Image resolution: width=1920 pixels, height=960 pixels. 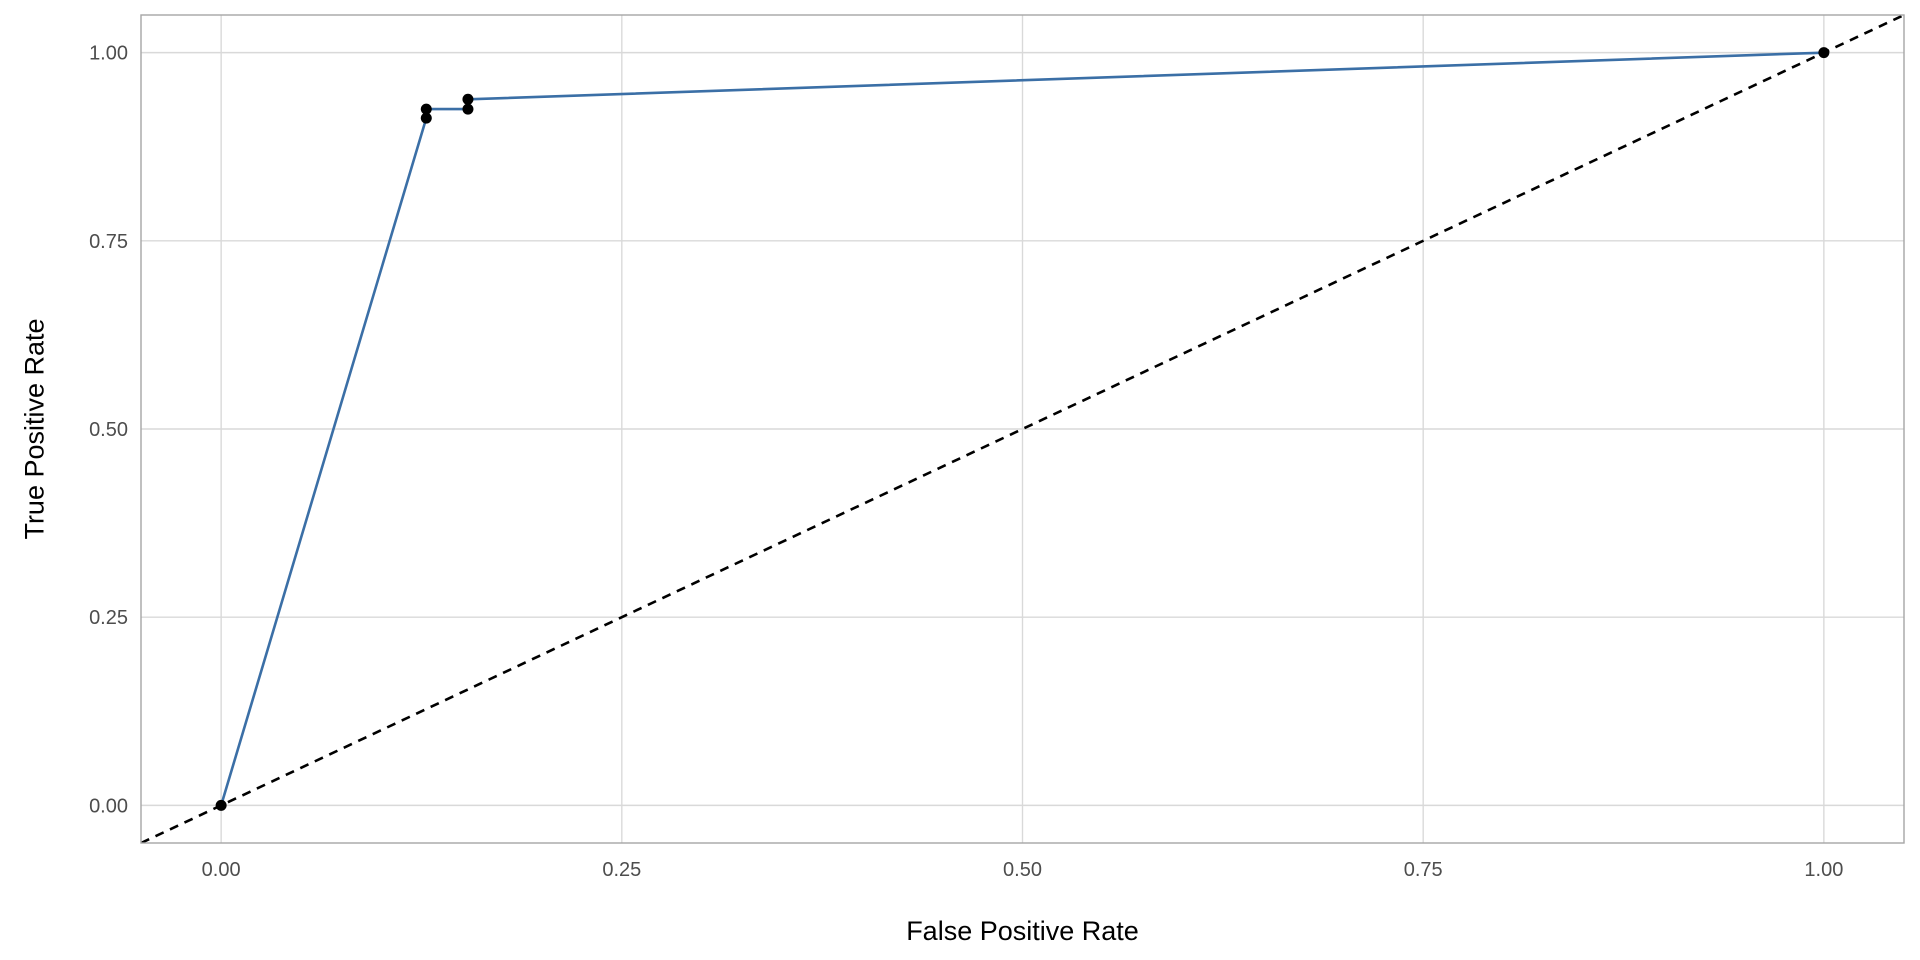 What do you see at coordinates (621, 870) in the screenshot?
I see `x-tick-label-1: 0.25` at bounding box center [621, 870].